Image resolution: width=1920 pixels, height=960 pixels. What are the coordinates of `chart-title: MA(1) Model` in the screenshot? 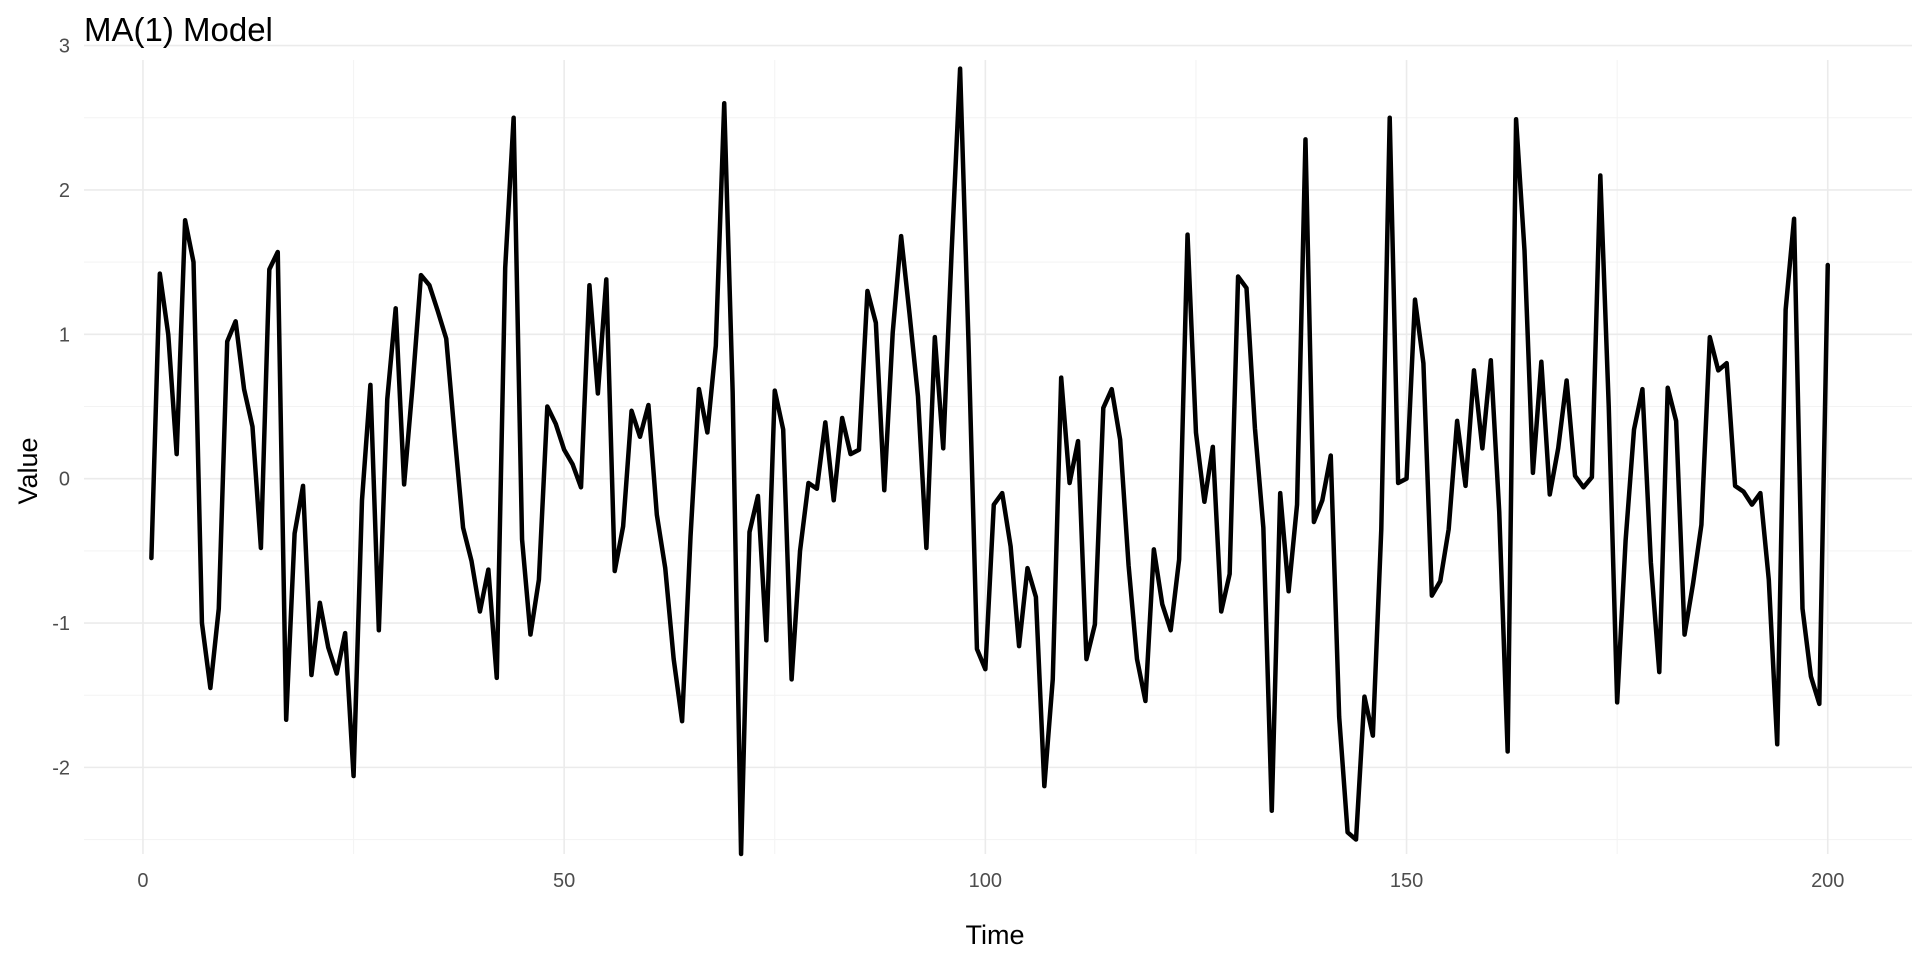 It's located at (178, 29).